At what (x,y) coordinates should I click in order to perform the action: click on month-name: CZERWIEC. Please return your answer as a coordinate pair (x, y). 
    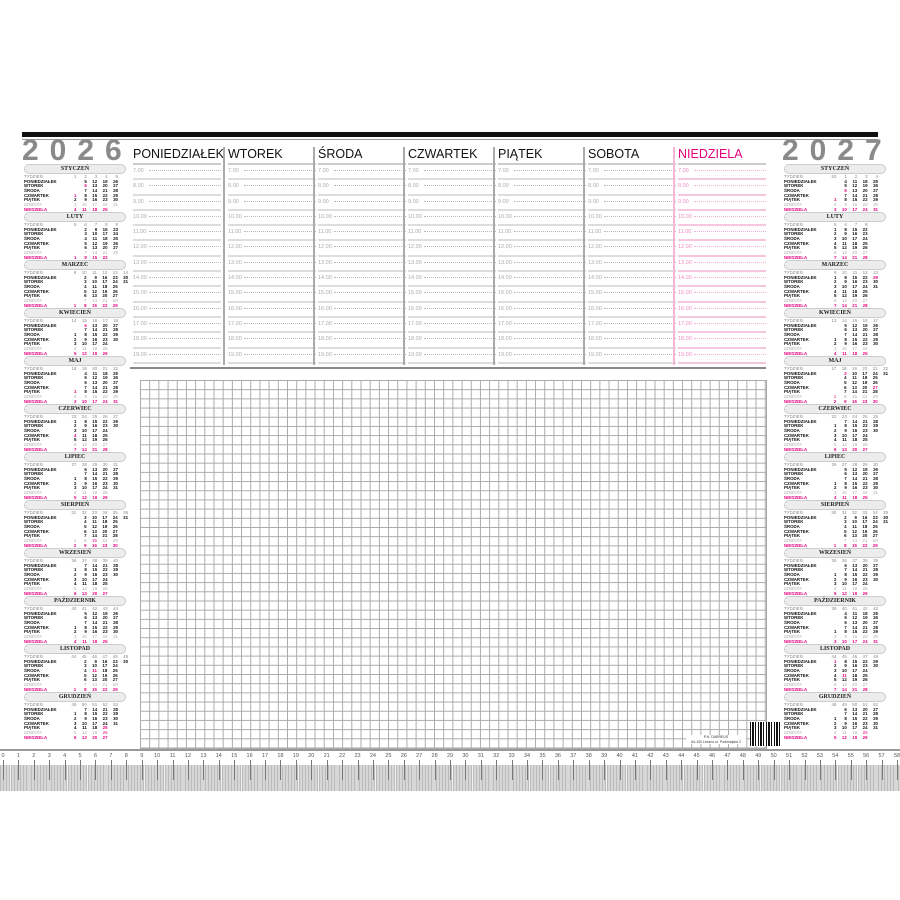
    Looking at the image, I should click on (75, 409).